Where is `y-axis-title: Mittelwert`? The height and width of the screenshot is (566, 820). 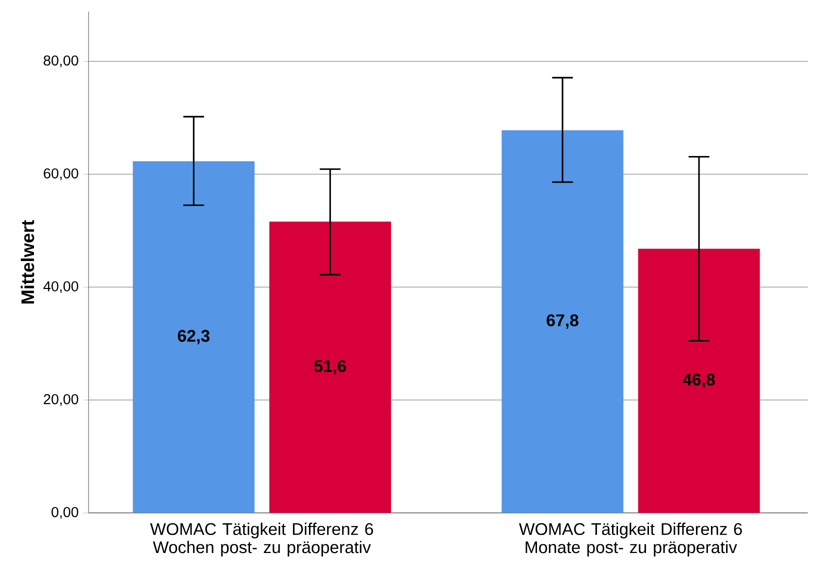 y-axis-title: Mittelwert is located at coordinates (27, 262).